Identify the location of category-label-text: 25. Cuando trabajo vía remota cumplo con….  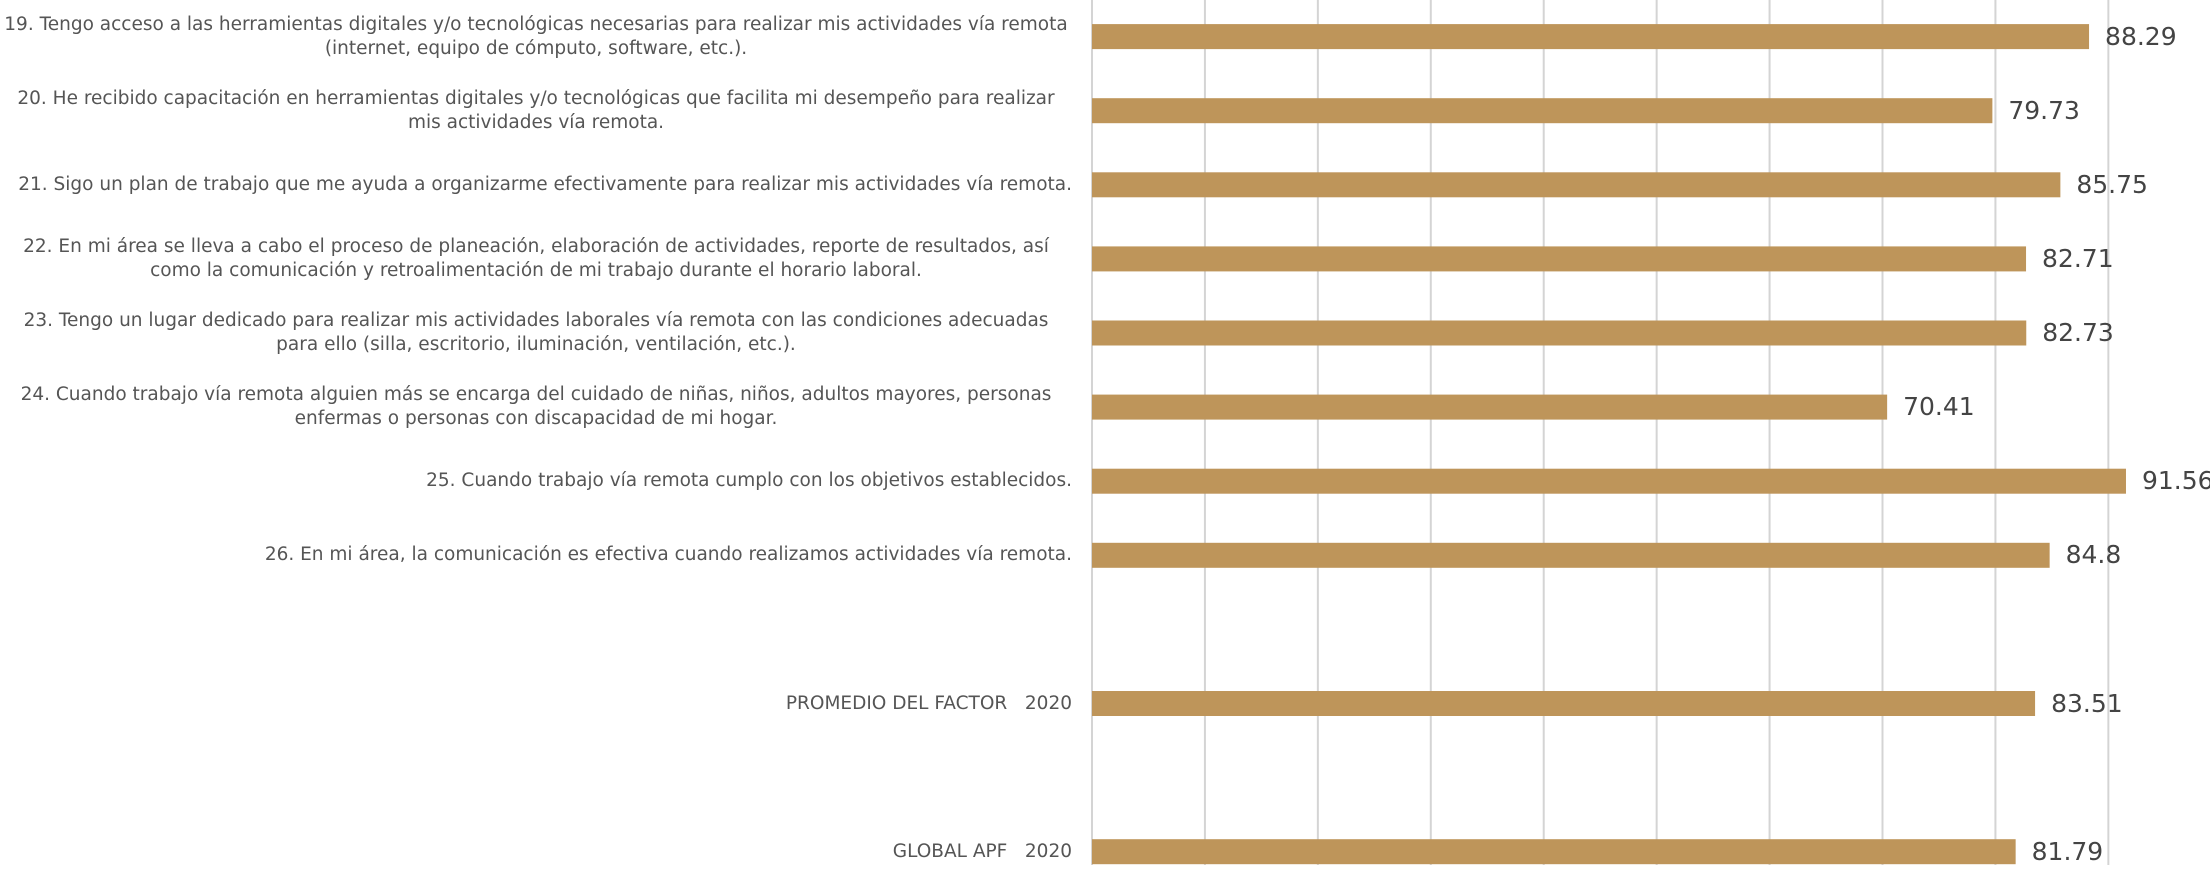
(749, 481).